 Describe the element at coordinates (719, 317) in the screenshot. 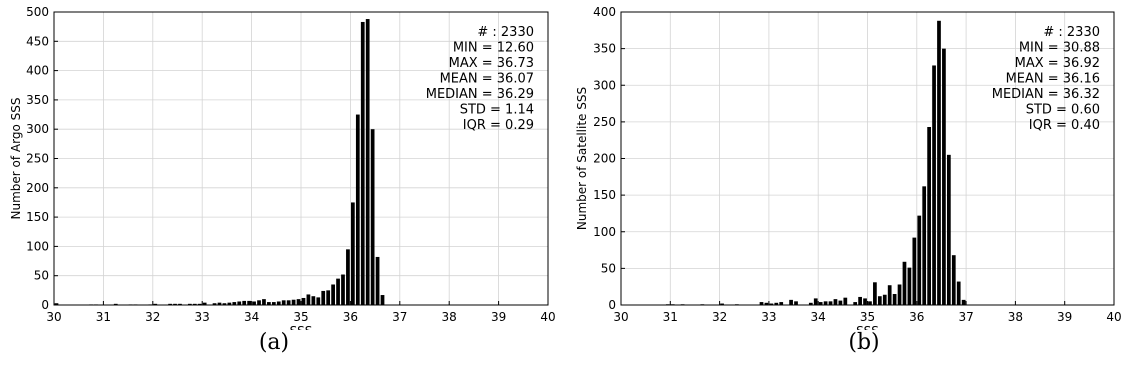

I see `x-tick-label: 32` at that location.